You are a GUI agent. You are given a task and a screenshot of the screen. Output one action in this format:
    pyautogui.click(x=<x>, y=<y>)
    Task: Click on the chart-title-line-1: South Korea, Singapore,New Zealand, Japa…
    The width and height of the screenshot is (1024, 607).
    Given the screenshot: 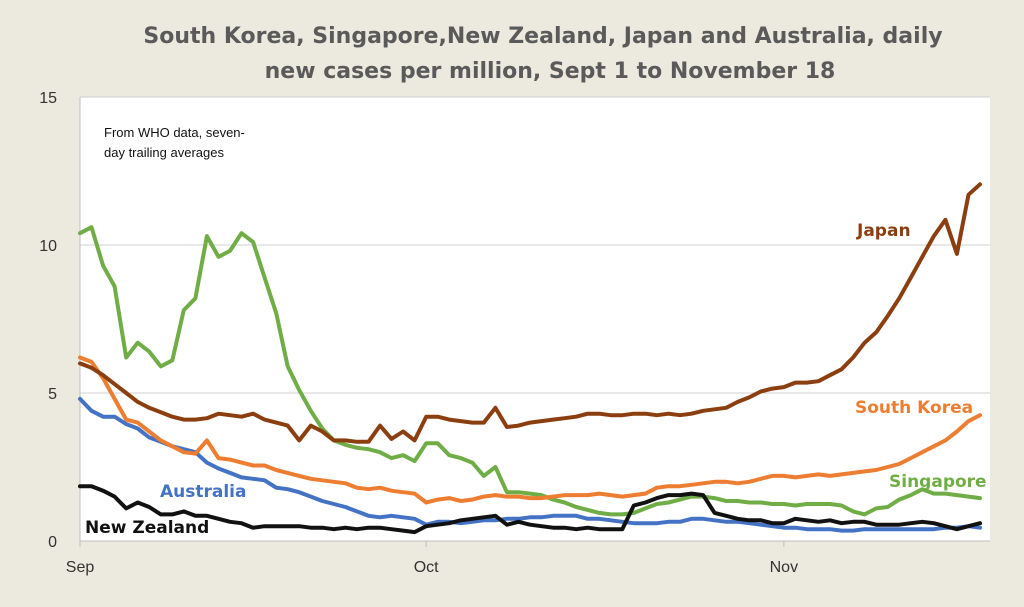 What is the action you would take?
    pyautogui.click(x=542, y=36)
    